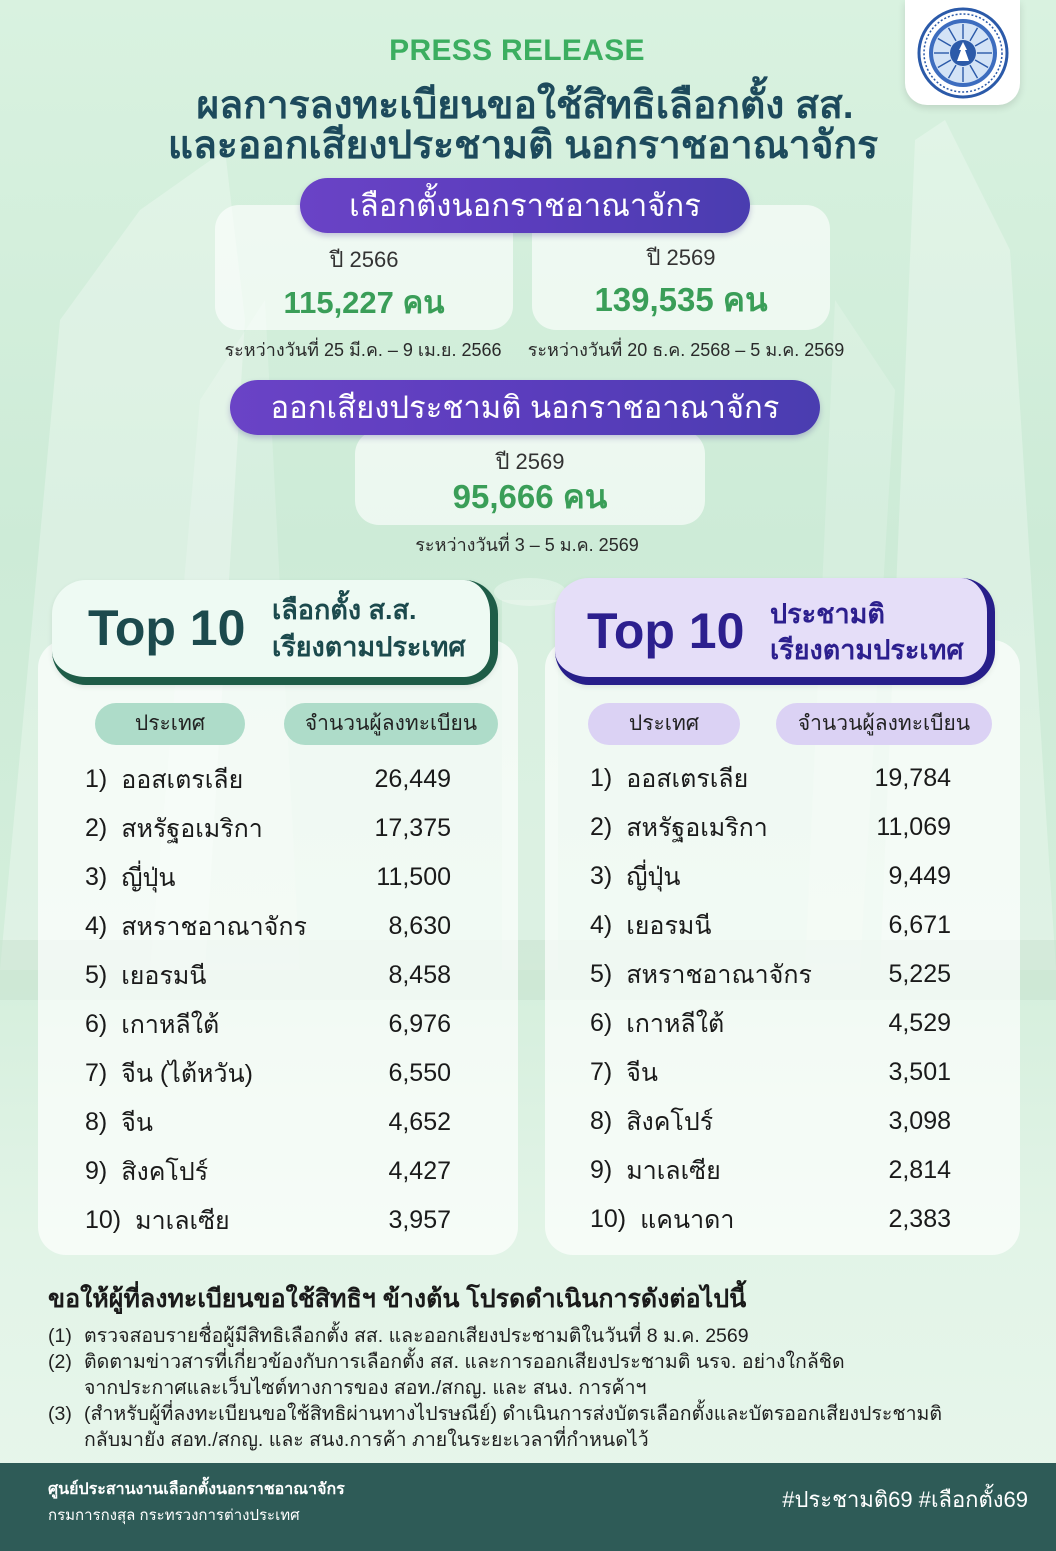 This screenshot has width=1056, height=1551. What do you see at coordinates (268, 1073) in the screenshot?
I see `table-row: 7) จีน (ไต้หวัน) 6,550` at bounding box center [268, 1073].